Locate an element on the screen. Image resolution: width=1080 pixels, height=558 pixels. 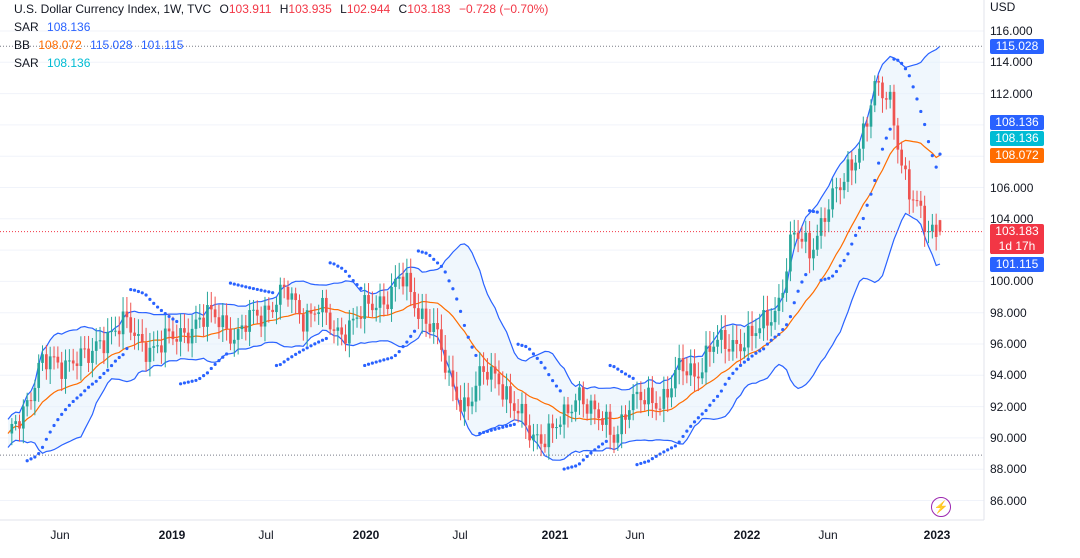
symbol-name: U.S. Dollar Currency Index, 1W, TVC is located at coordinates (113, 9).